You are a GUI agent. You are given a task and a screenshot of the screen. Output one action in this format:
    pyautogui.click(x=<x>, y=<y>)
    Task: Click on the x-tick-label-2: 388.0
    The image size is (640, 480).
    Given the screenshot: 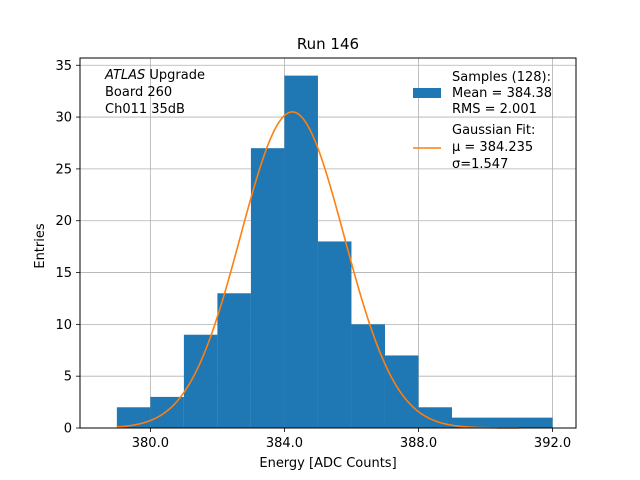 What is the action you would take?
    pyautogui.click(x=418, y=443)
    